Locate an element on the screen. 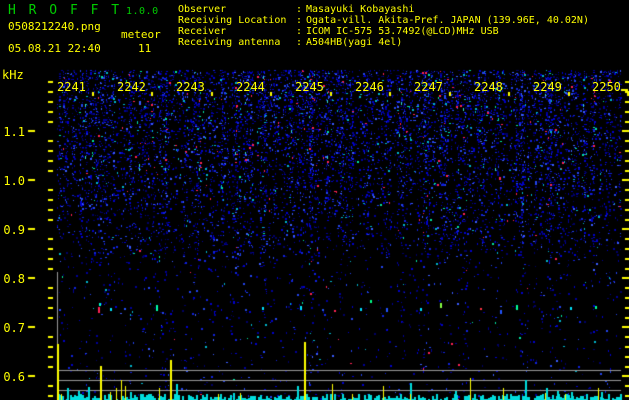 This screenshot has width=629, height=400. time-label-2249: 2249 is located at coordinates (547, 87).